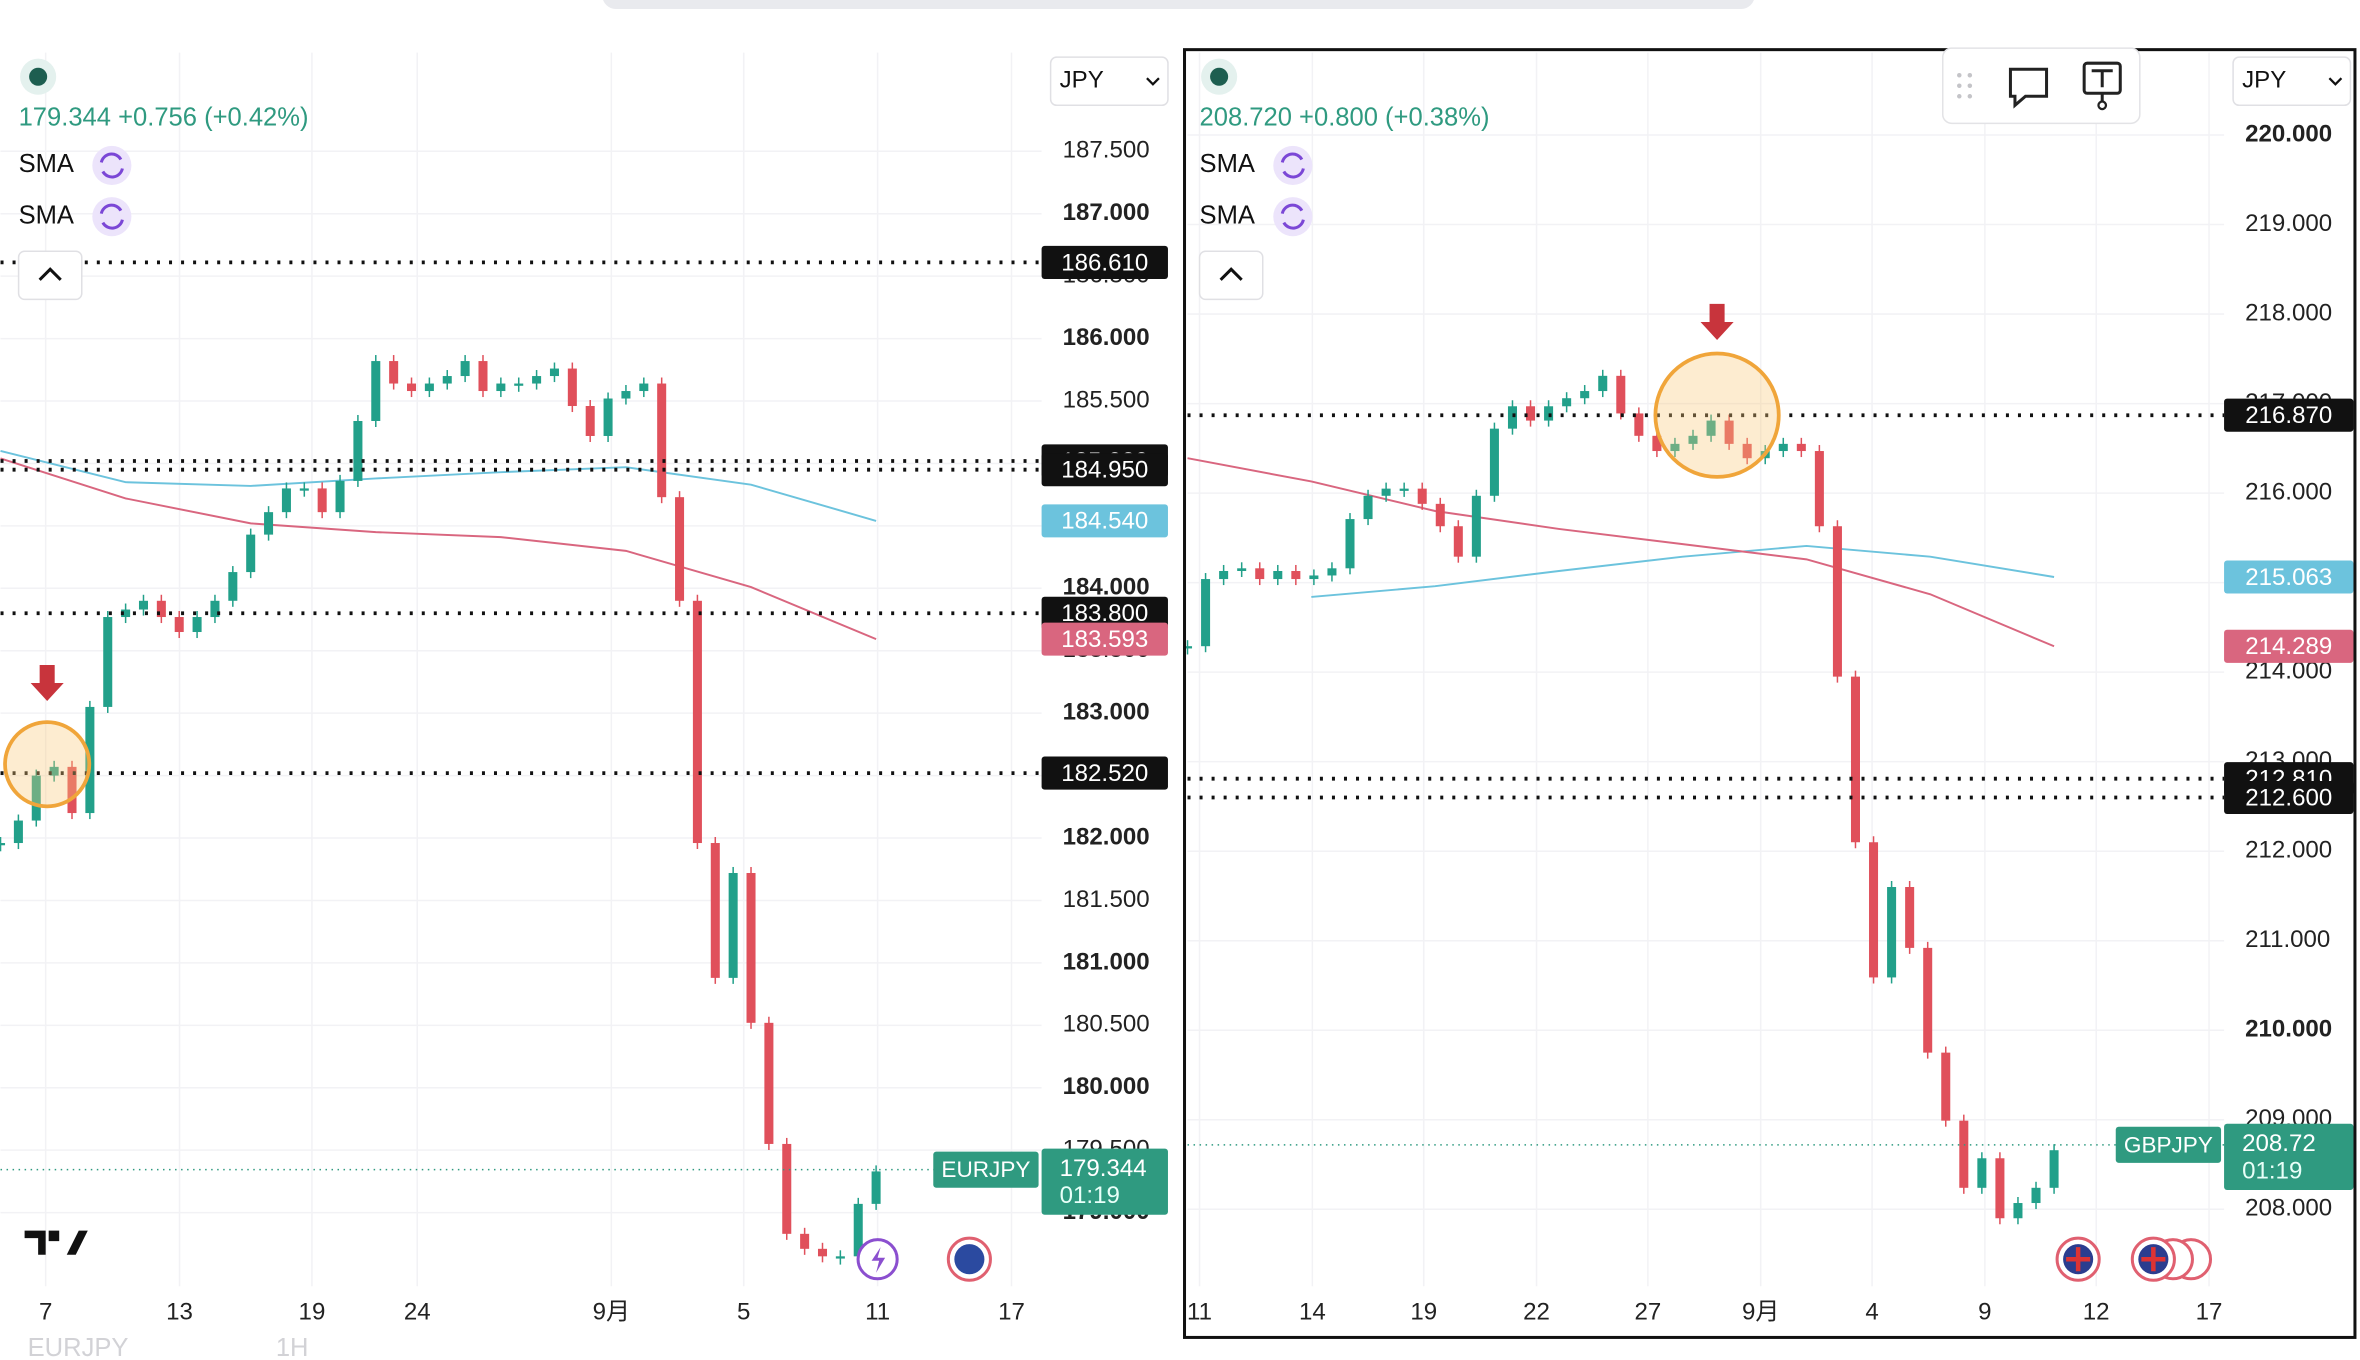  What do you see at coordinates (1104, 521) in the screenshot?
I see `sma-badge: 184.540` at bounding box center [1104, 521].